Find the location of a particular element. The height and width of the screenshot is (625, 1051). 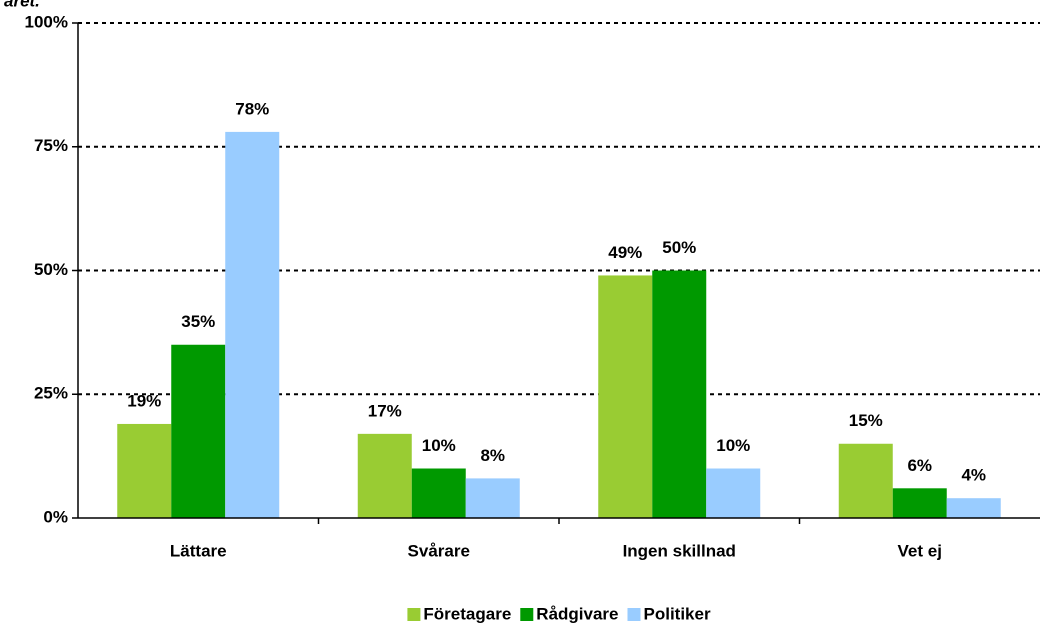

value-label: 50% is located at coordinates (679, 247).